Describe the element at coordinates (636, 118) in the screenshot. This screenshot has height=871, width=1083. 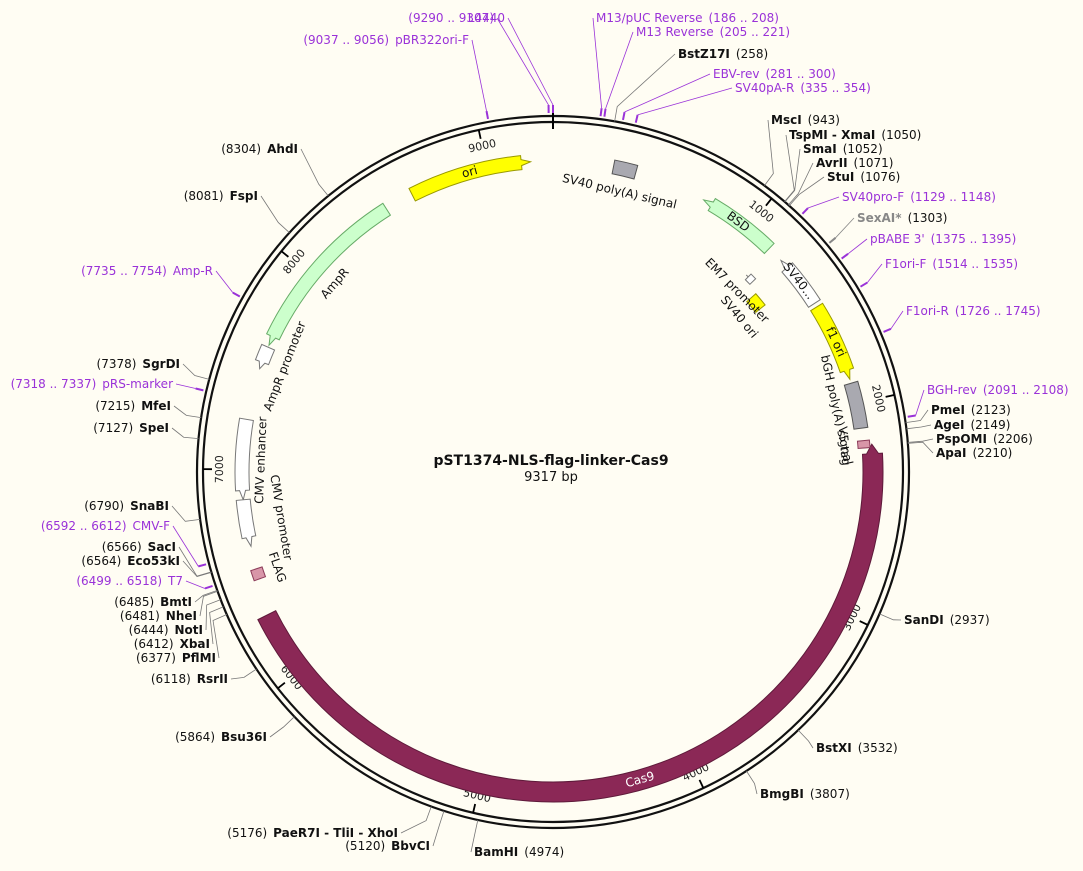
I see `primer-mark-sv40pa-r` at that location.